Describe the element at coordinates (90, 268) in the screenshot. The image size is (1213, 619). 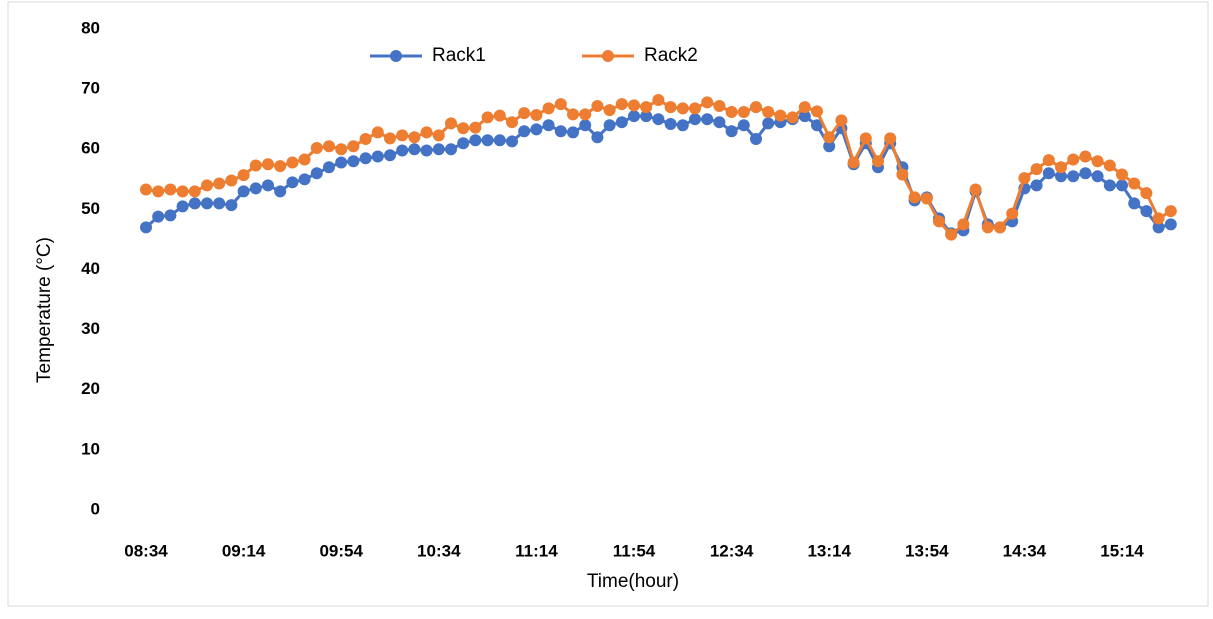
I see `y-tick-label: 40` at that location.